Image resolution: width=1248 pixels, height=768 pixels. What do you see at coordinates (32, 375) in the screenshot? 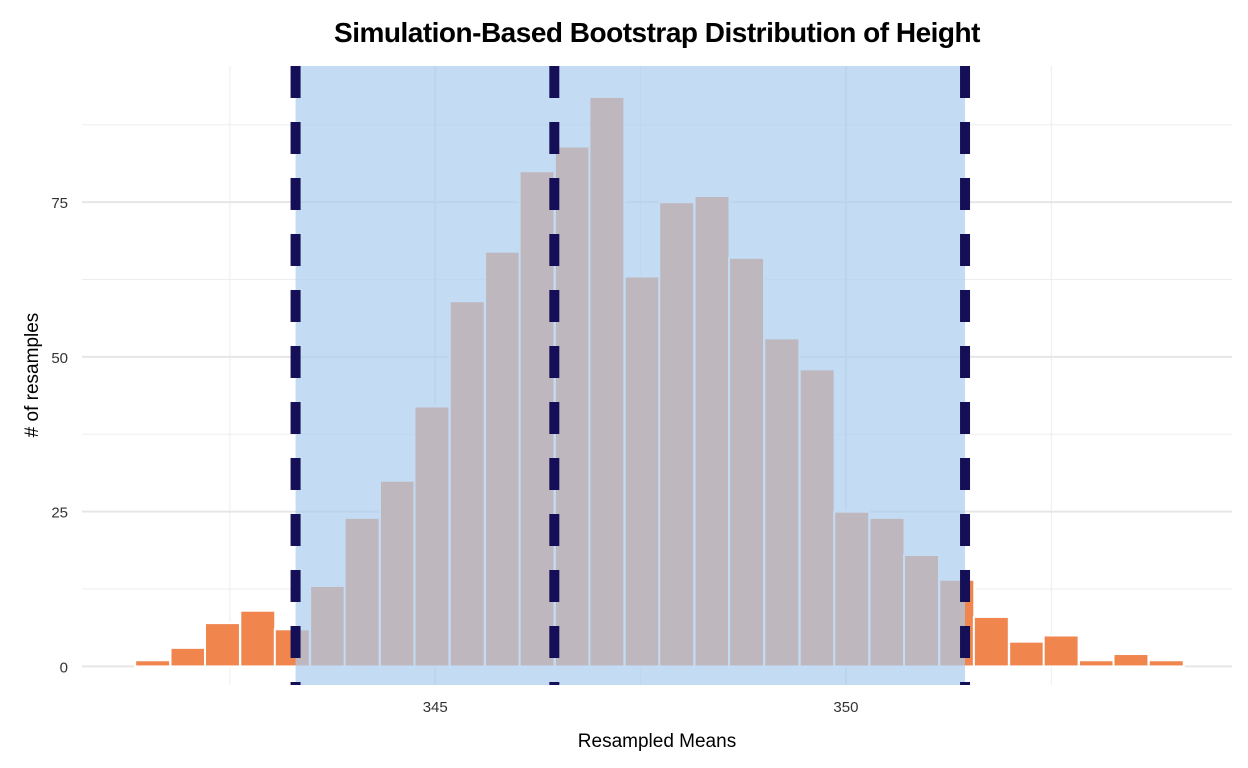
I see `y-axis-label: # of resamples` at bounding box center [32, 375].